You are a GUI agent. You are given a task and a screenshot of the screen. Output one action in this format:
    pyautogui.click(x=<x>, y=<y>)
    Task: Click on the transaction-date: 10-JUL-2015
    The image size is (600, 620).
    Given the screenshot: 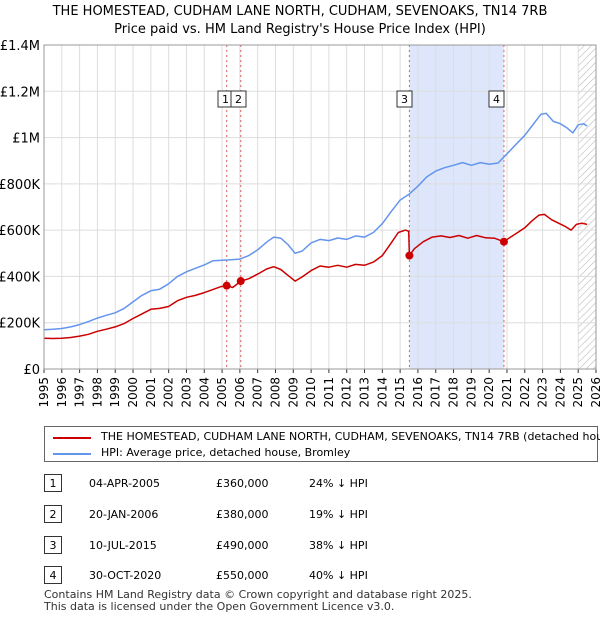 What is the action you would take?
    pyautogui.click(x=123, y=545)
    